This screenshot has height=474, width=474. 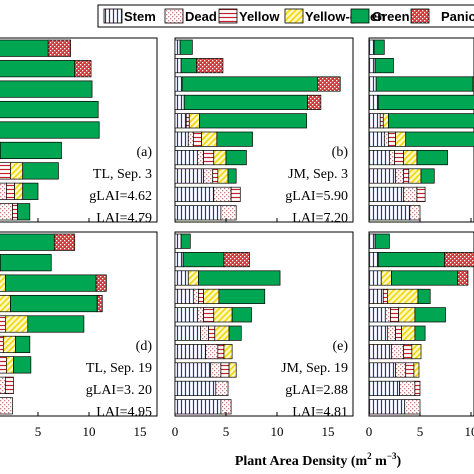 What do you see at coordinates (369, 431) in the screenshot?
I see `x-tick-label: 0` at bounding box center [369, 431].